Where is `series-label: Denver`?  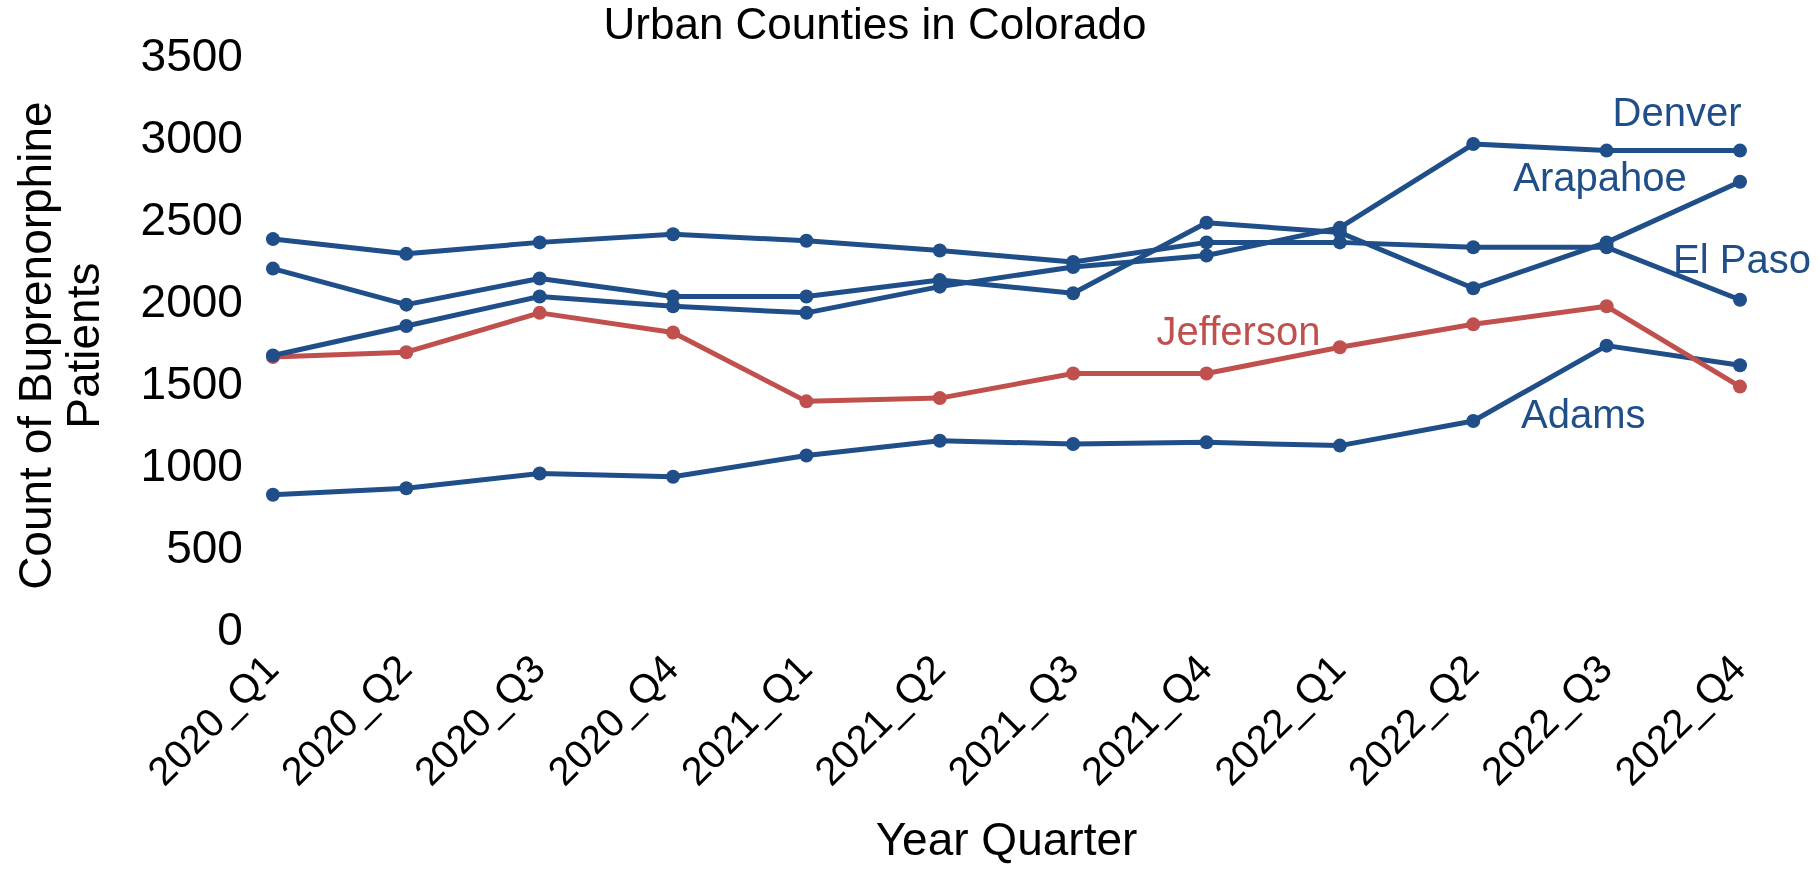 series-label: Denver is located at coordinates (1677, 111).